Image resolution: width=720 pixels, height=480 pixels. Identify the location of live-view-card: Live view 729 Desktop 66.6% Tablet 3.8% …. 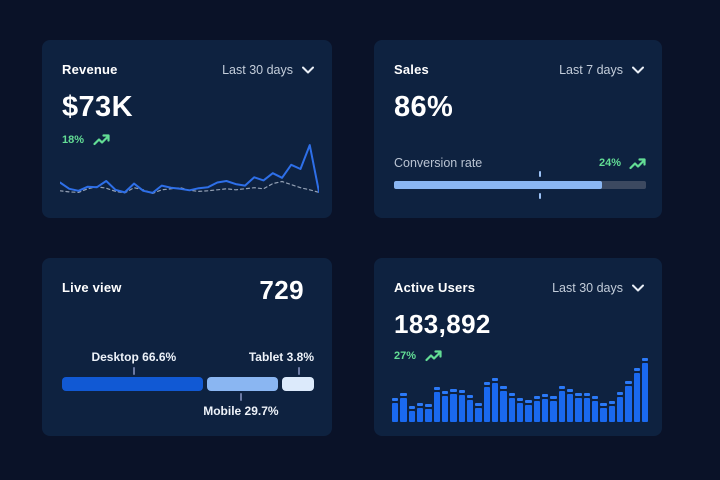
(187, 347).